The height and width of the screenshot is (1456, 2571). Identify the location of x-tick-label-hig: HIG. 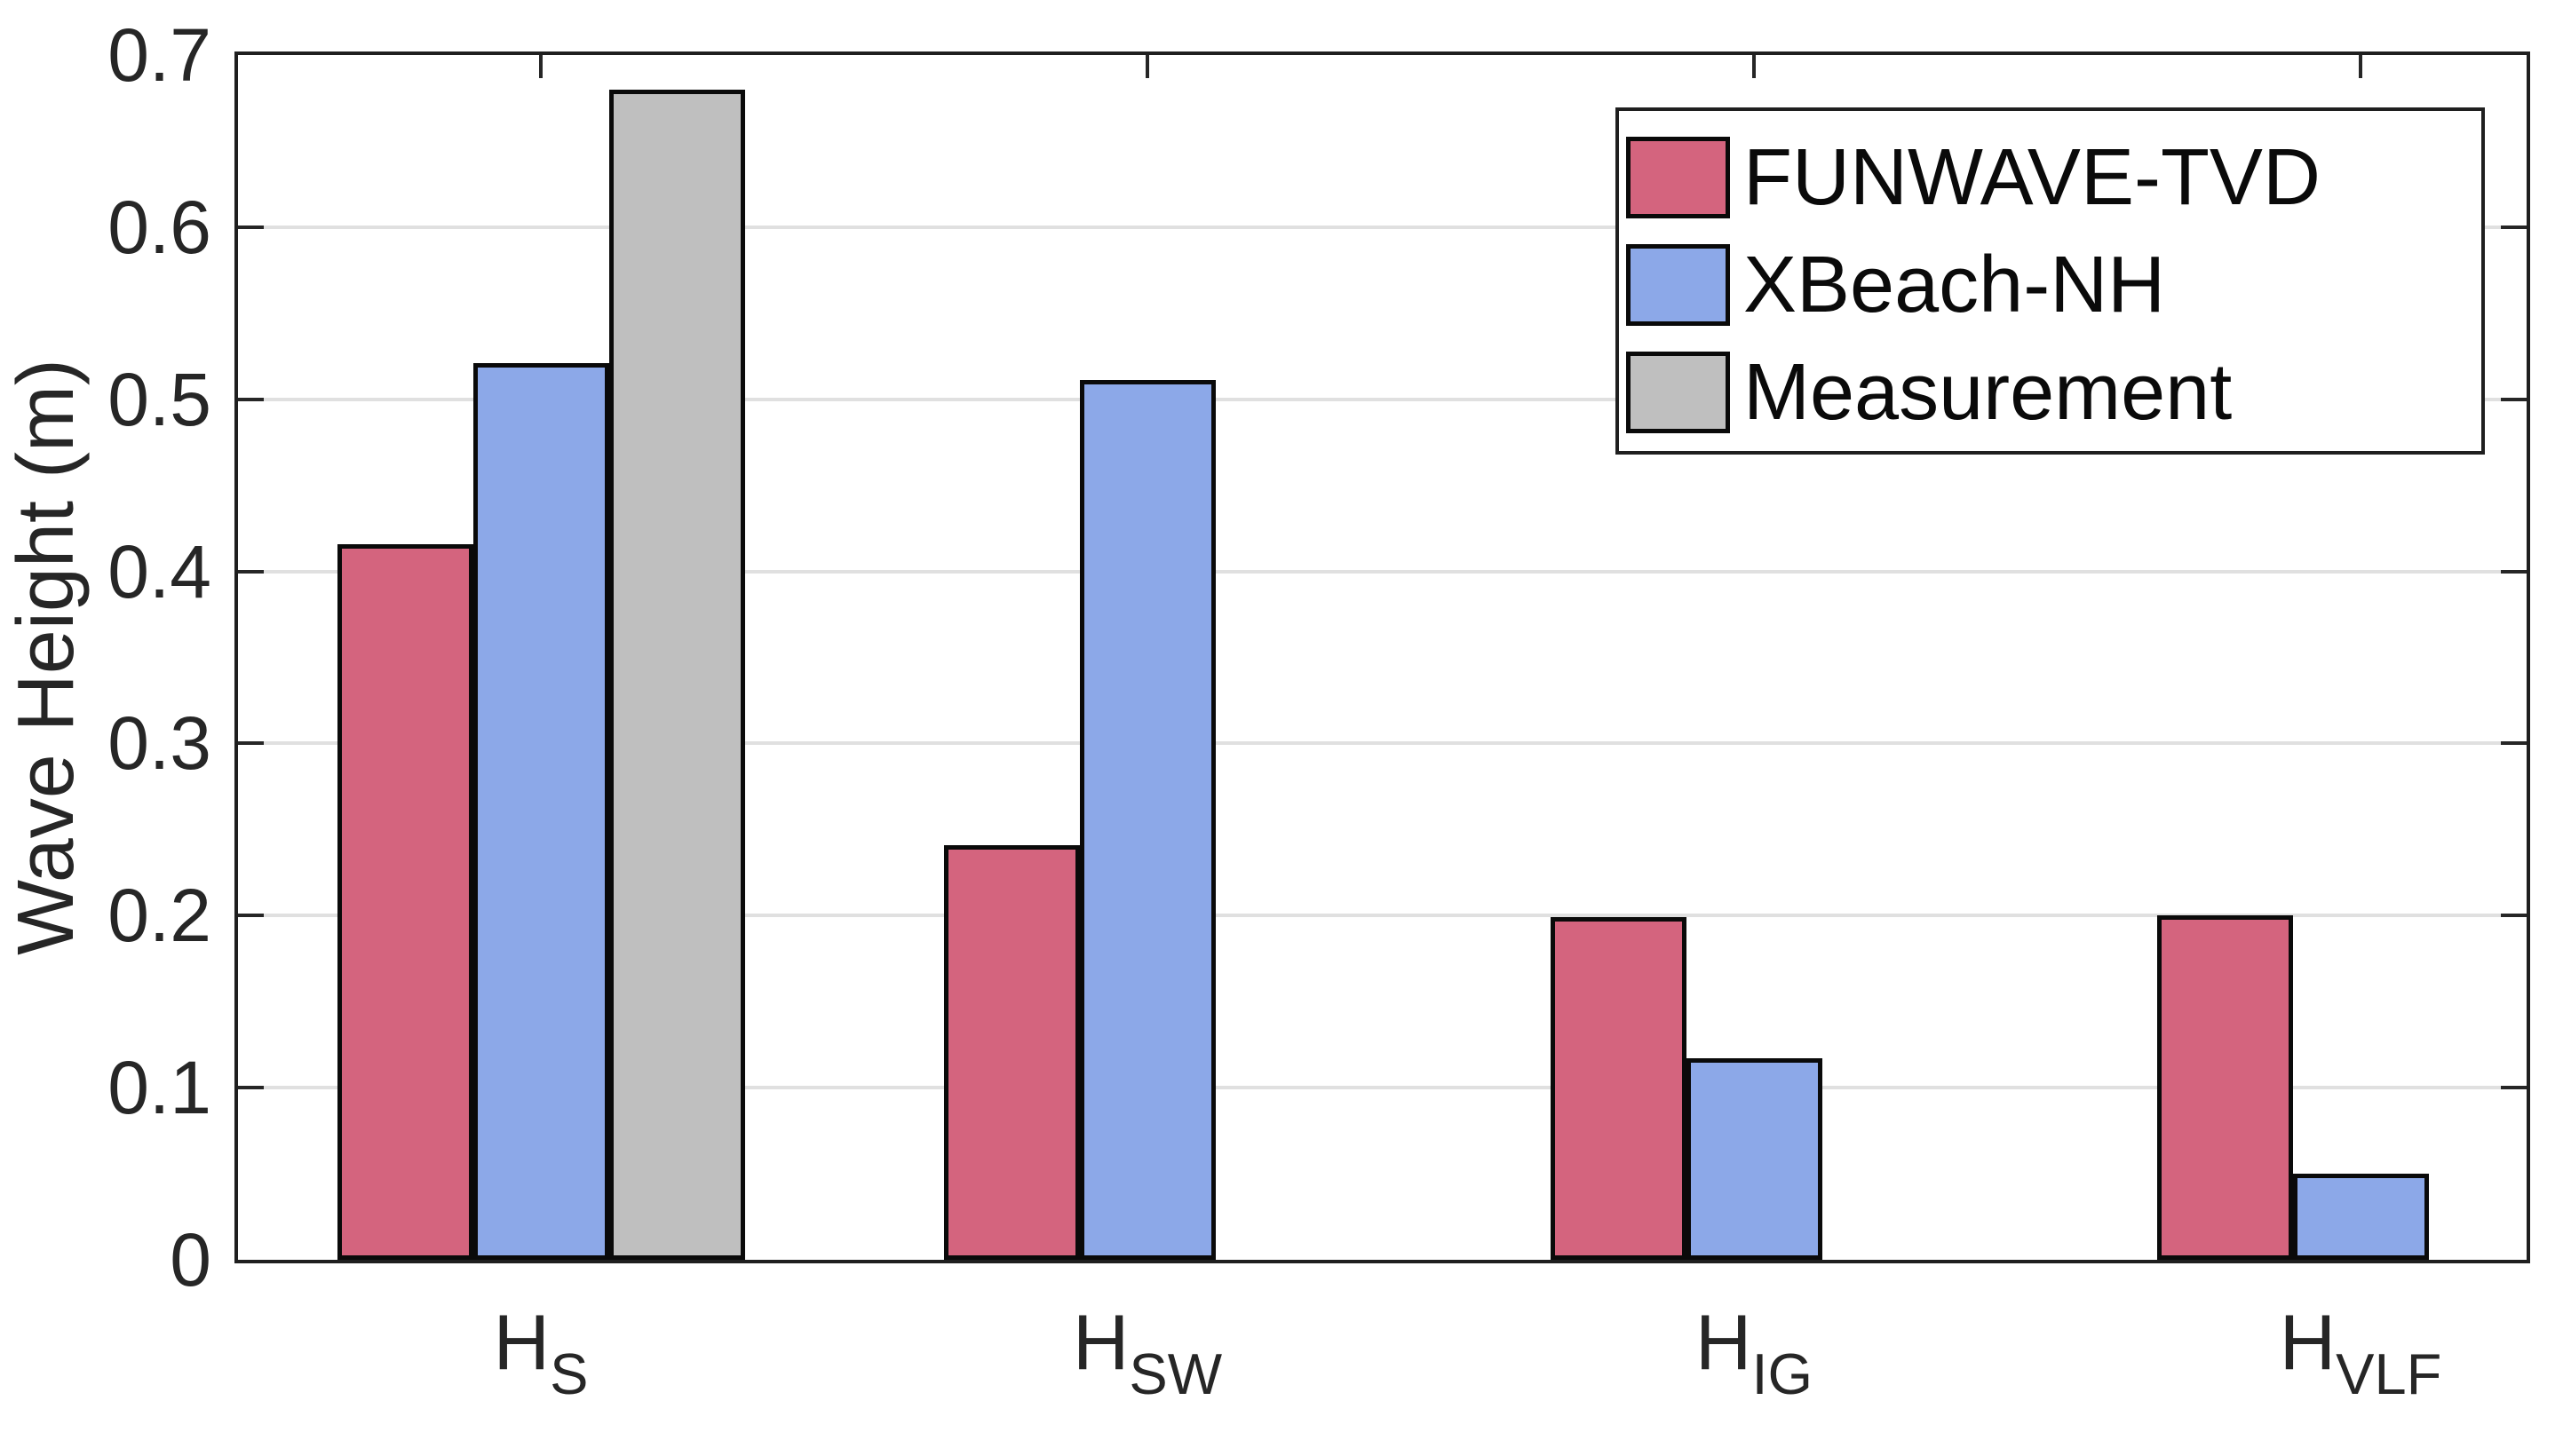
(1754, 1358).